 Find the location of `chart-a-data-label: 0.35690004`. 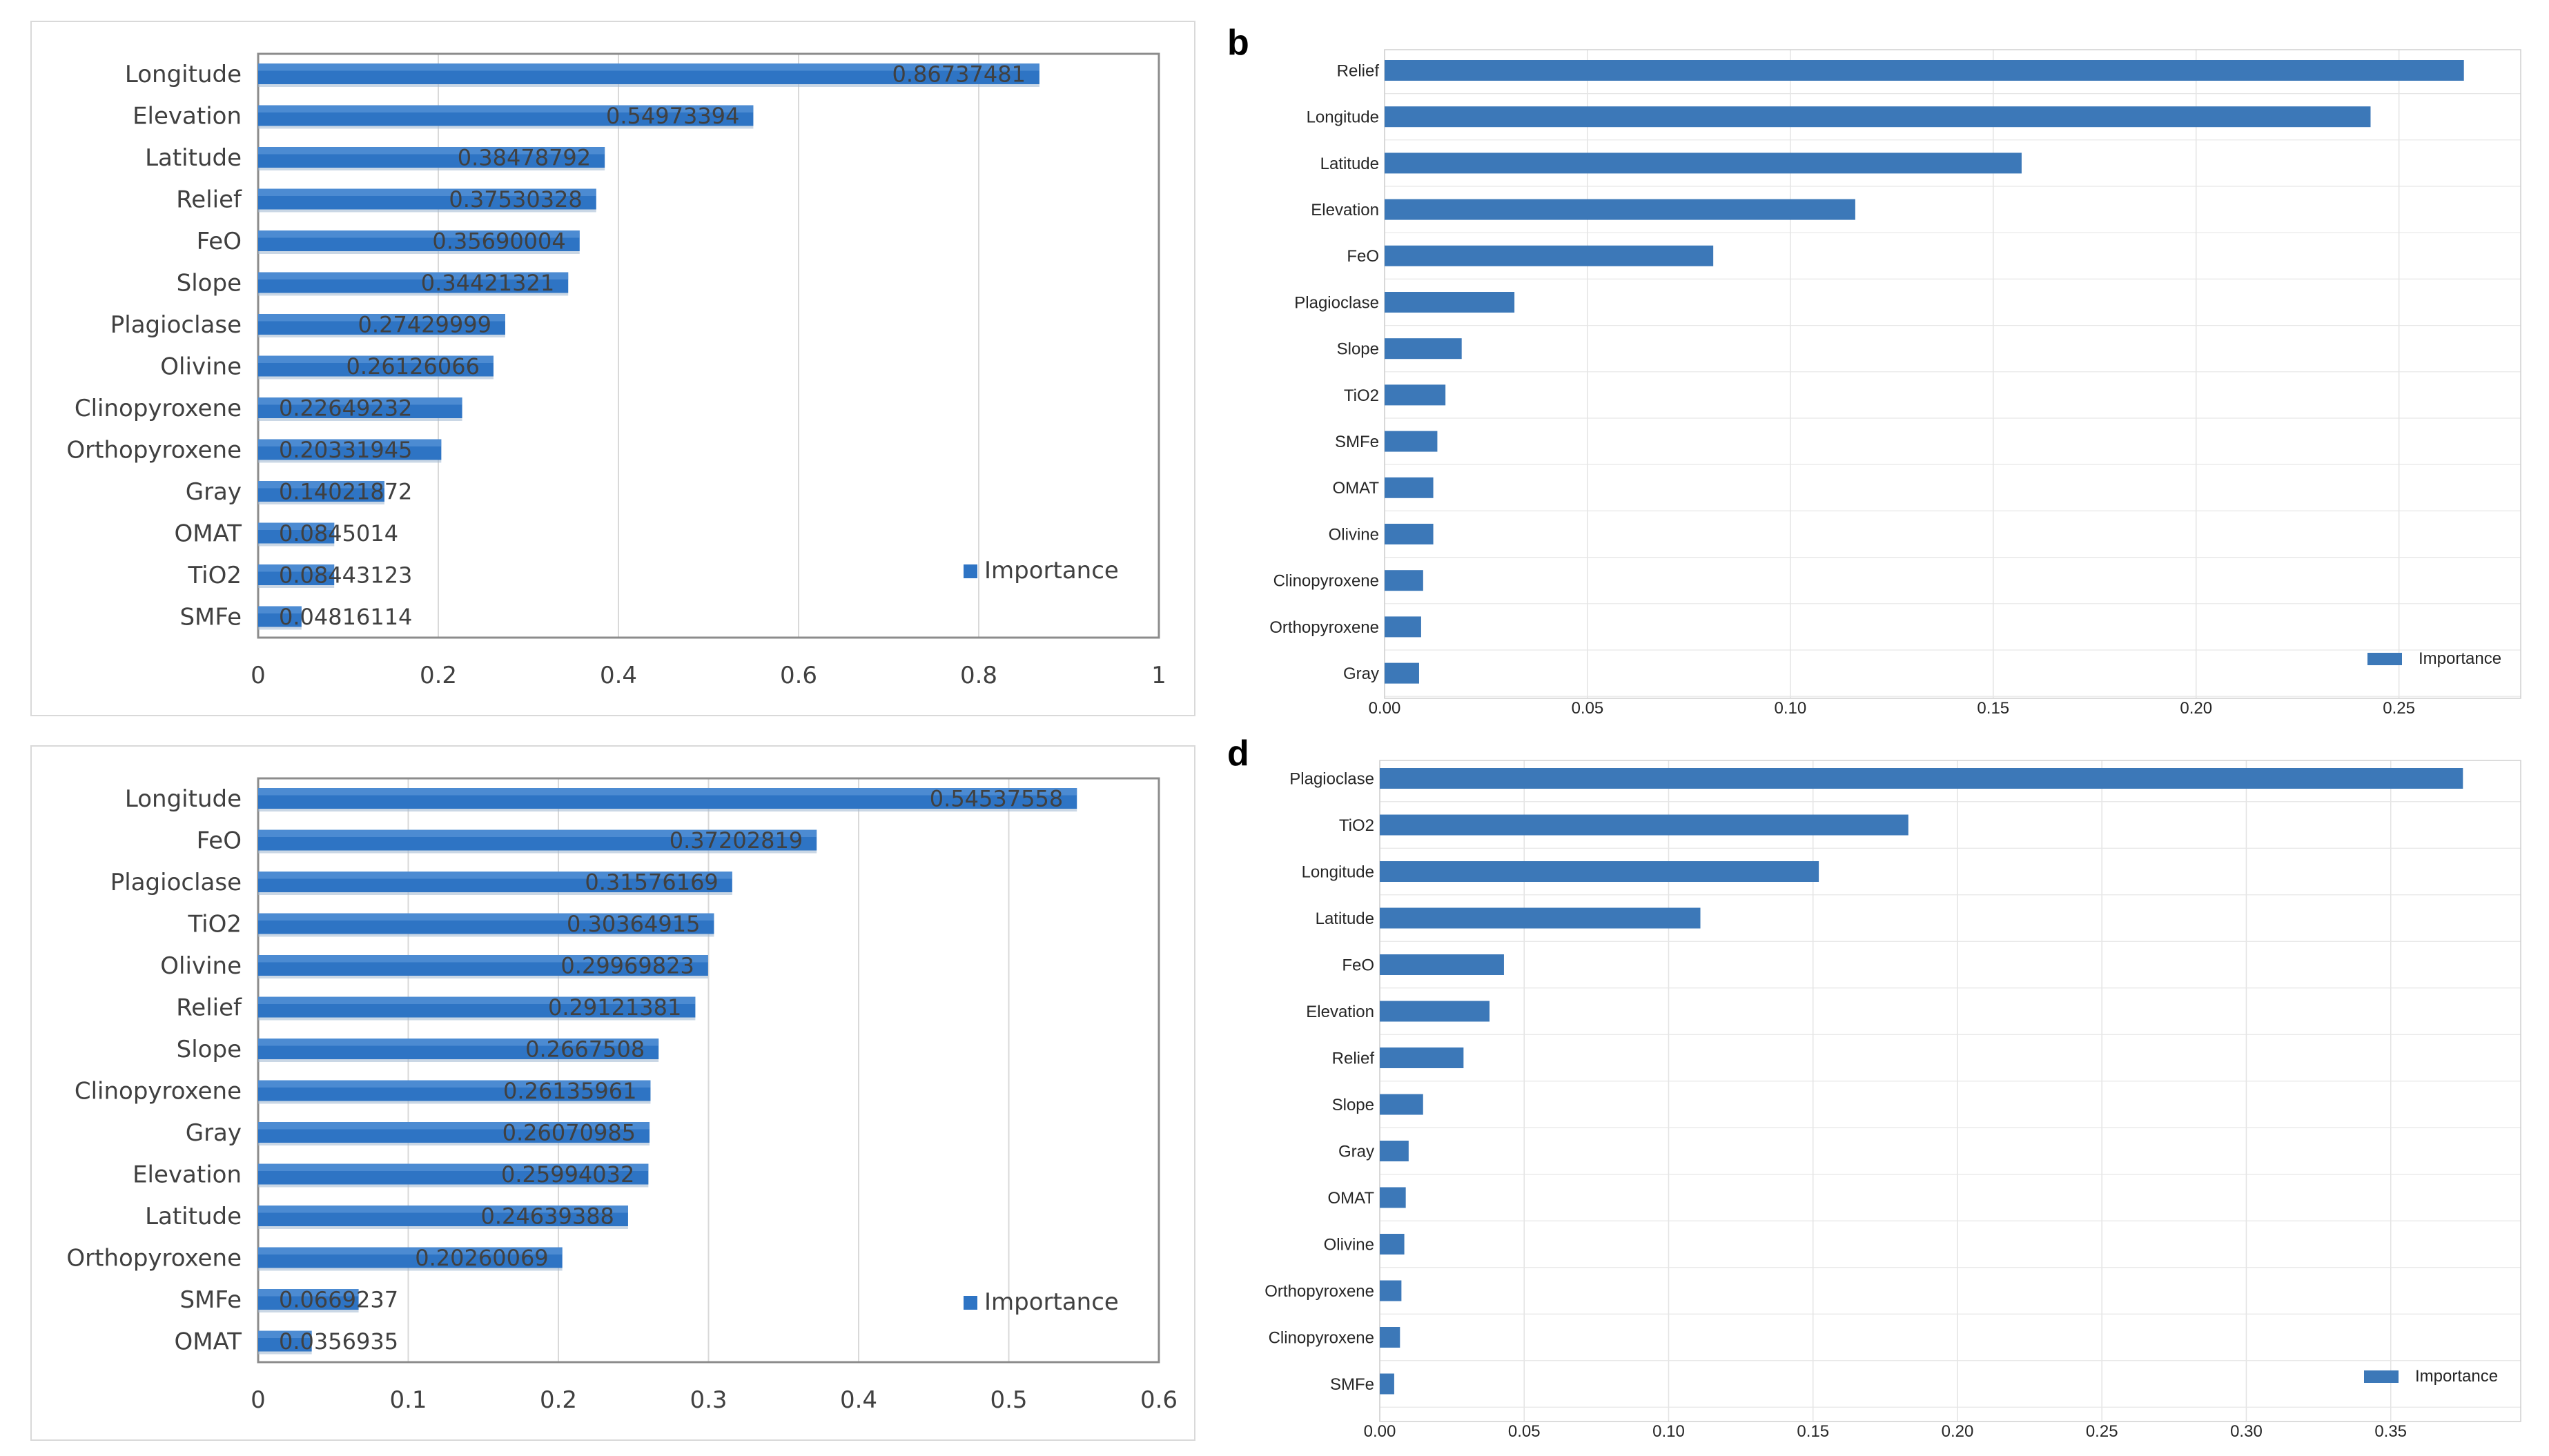

chart-a-data-label: 0.35690004 is located at coordinates (499, 241).